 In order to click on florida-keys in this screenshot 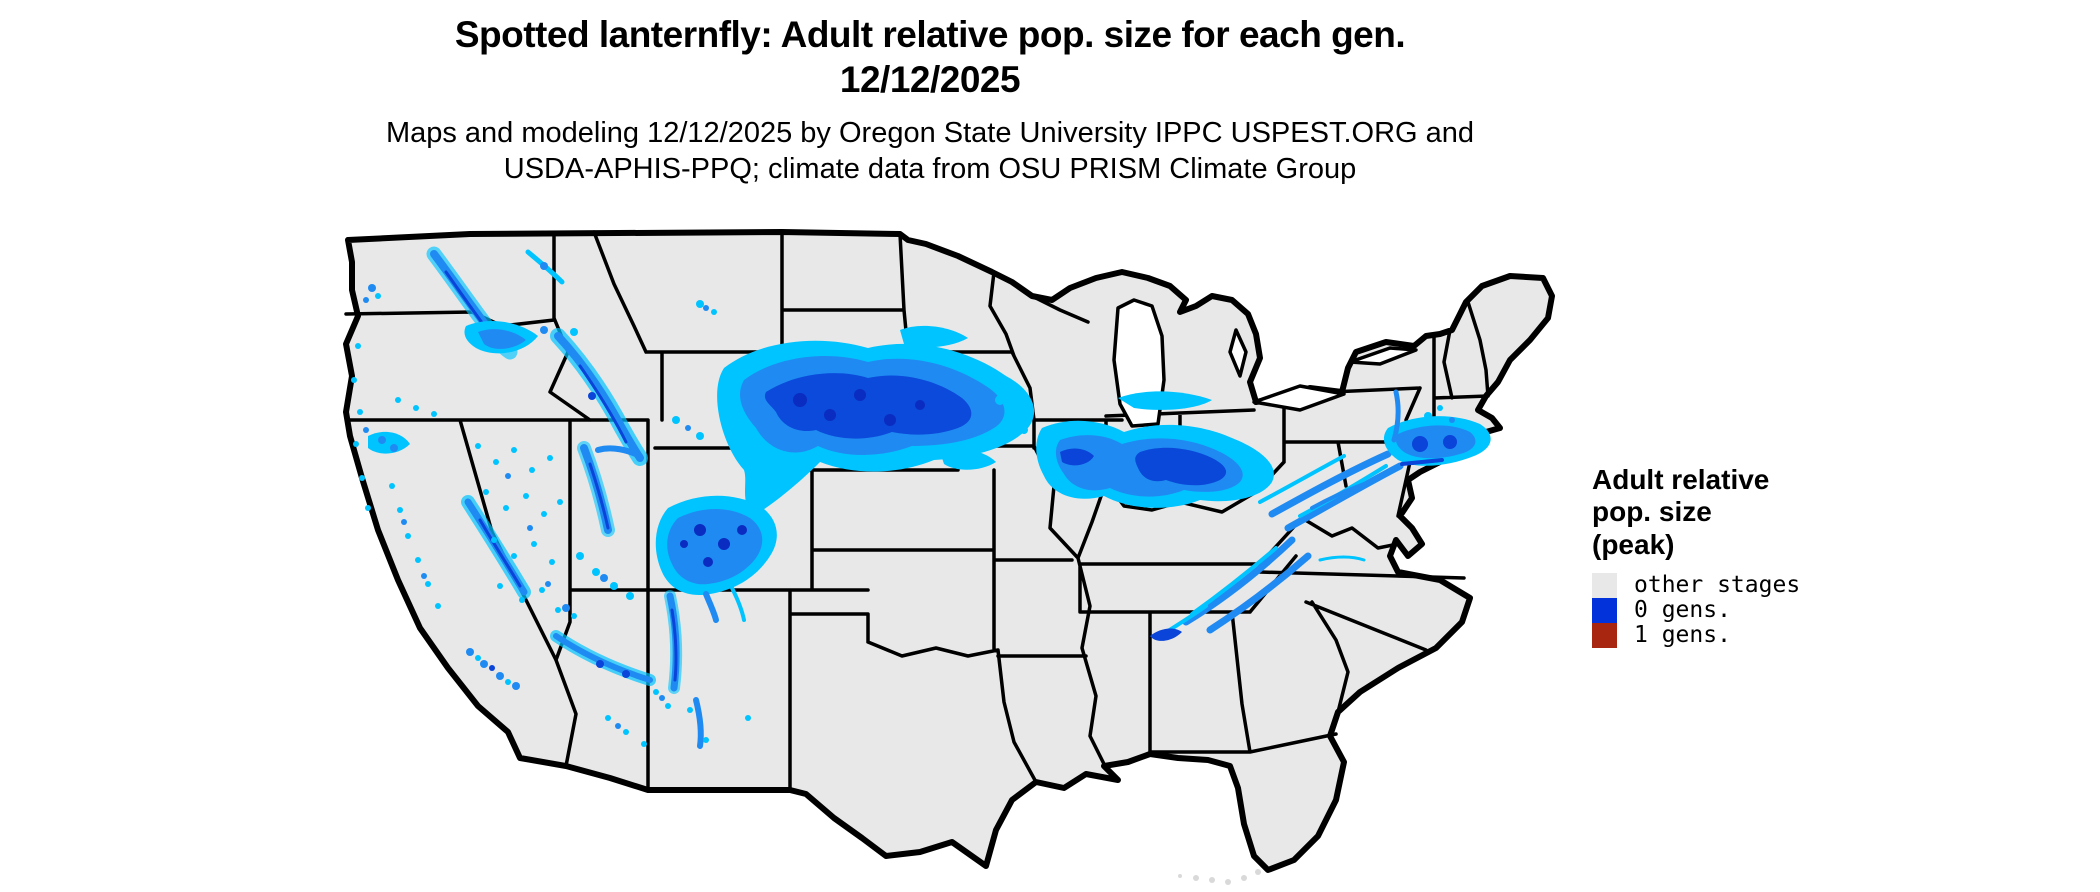, I will do `click(1219, 877)`.